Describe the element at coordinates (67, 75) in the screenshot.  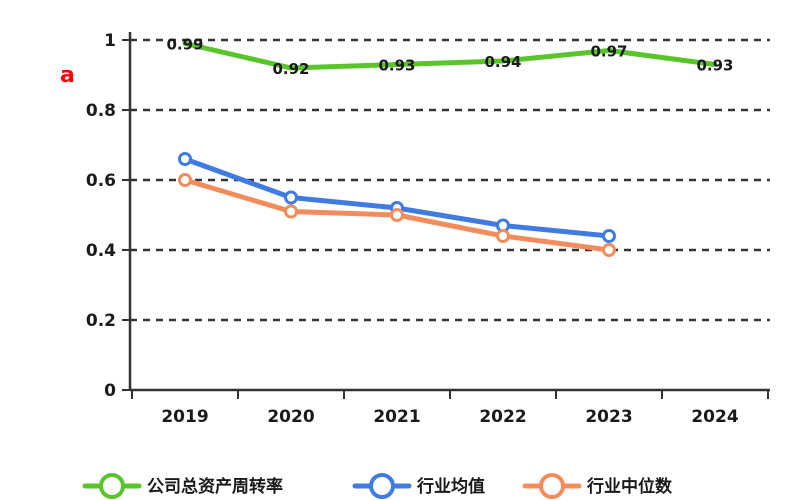
I see `y-axis-unit-mark: a` at that location.